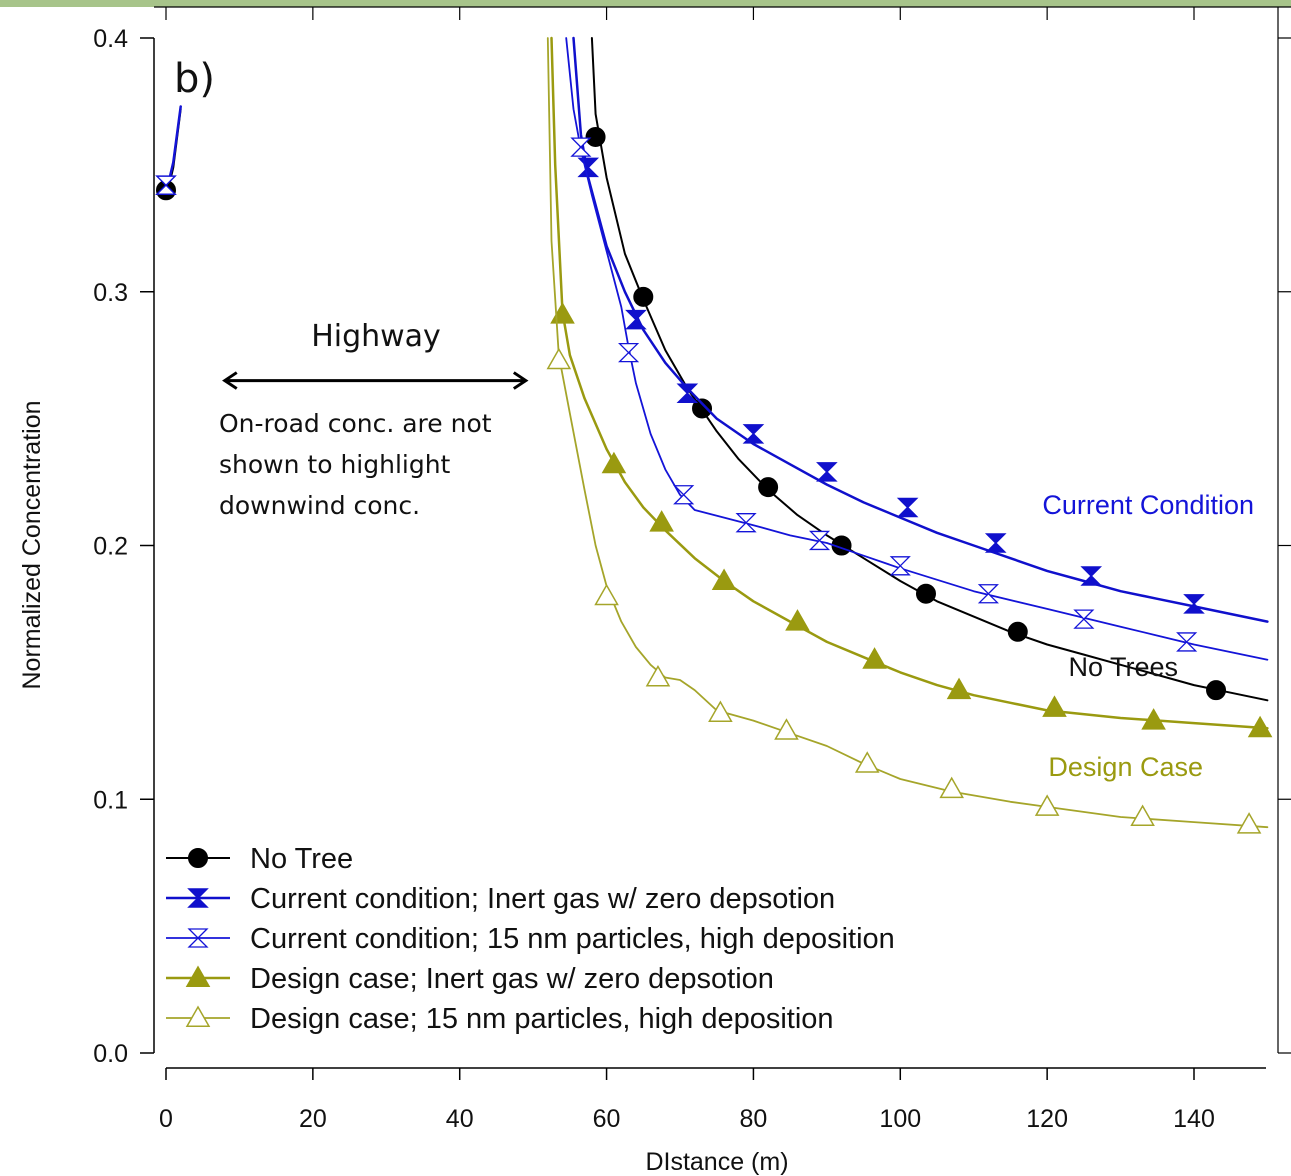 Image resolution: width=1291 pixels, height=1176 pixels. I want to click on note-line-3: downwind conc., so click(319, 505).